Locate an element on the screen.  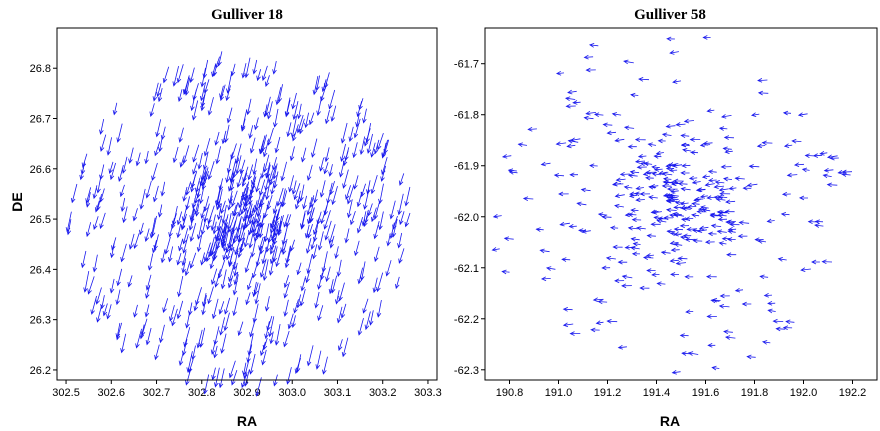
y-tick-label: -62.0 is located at coordinates (466, 218).